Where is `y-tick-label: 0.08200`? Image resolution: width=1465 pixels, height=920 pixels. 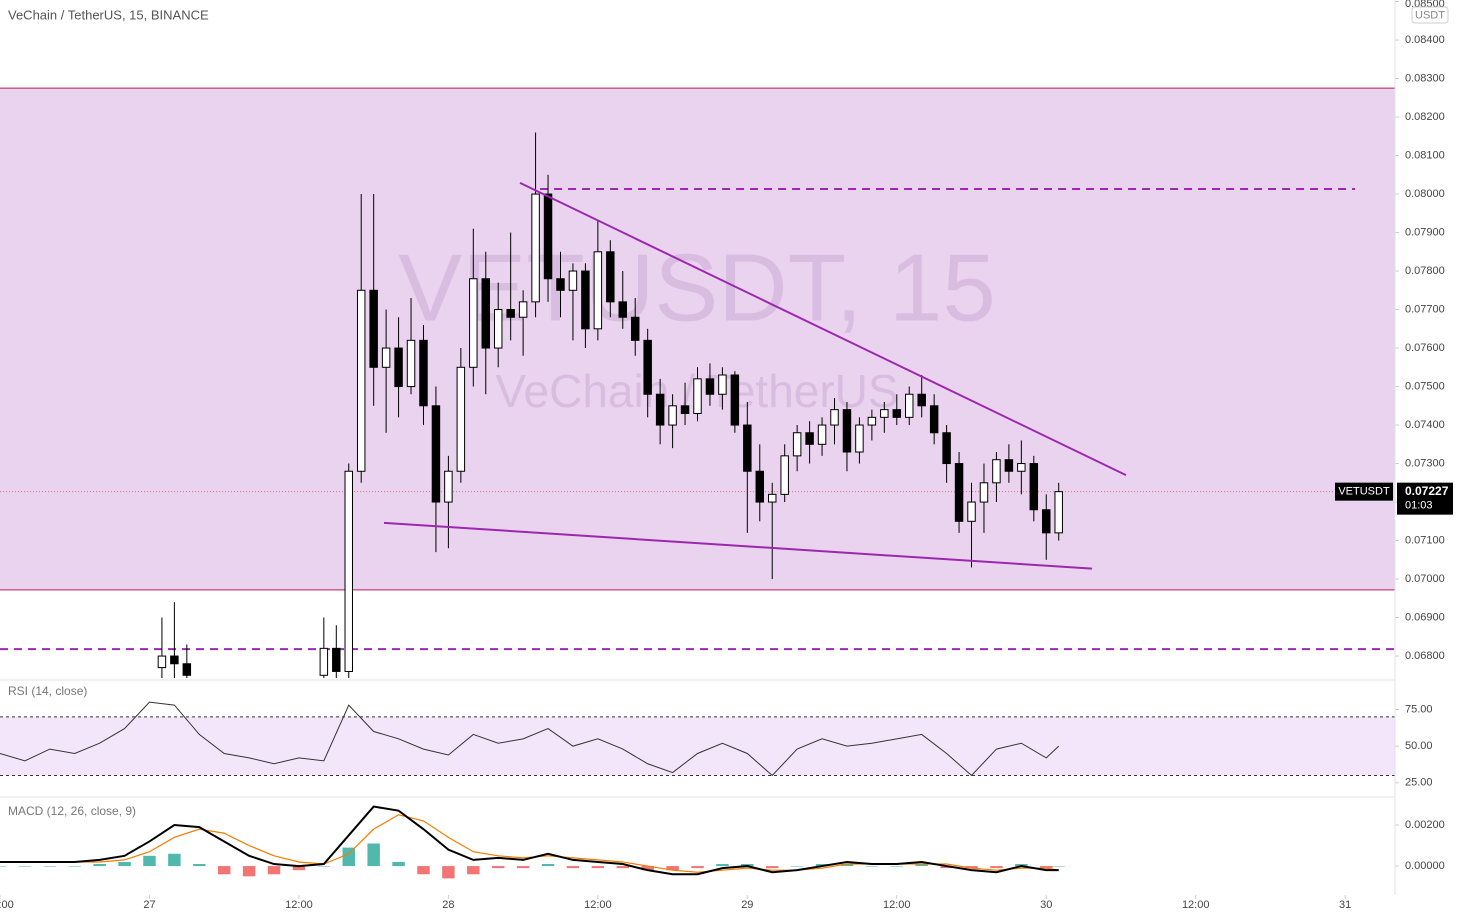
y-tick-label: 0.08200 is located at coordinates (1425, 117).